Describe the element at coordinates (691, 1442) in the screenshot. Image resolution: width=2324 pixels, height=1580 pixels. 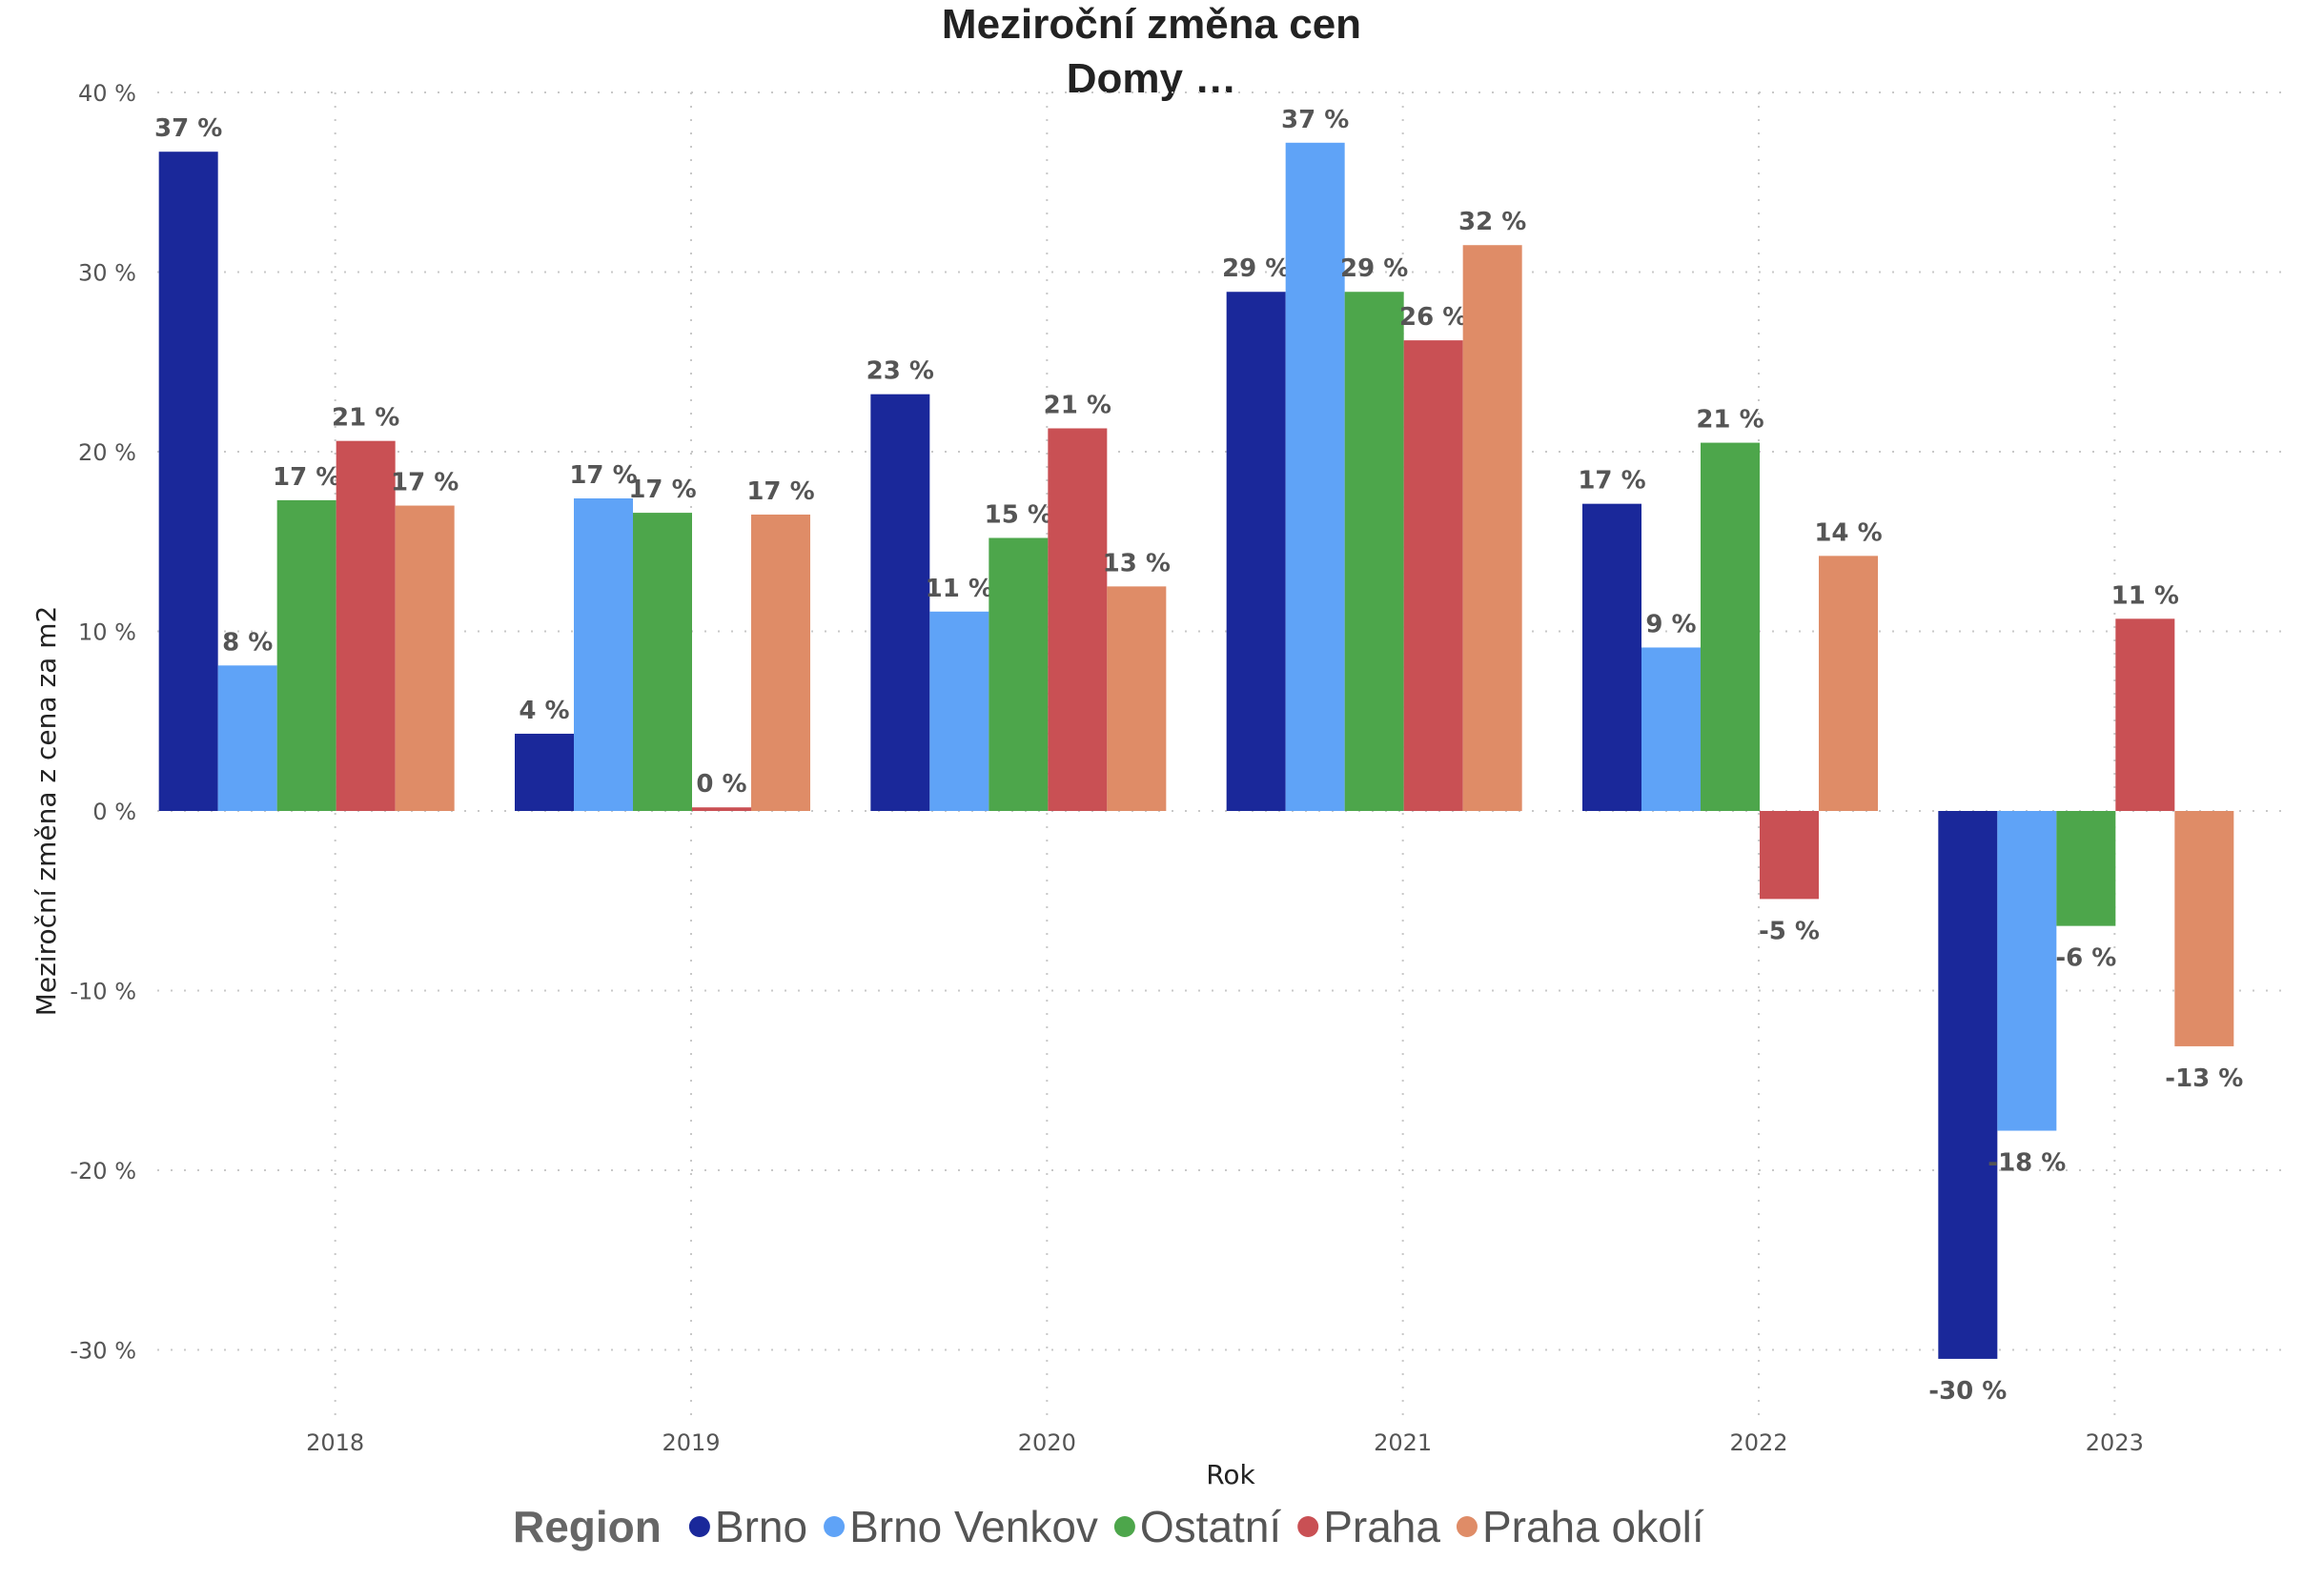
I see `x-tick-label: 2019` at that location.